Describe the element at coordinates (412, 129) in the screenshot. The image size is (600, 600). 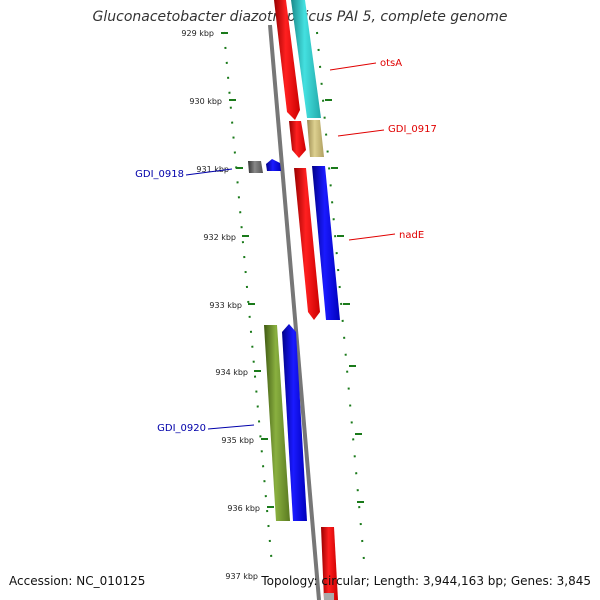
I see `gene-label-GDI_0917: GDI_0917` at that location.